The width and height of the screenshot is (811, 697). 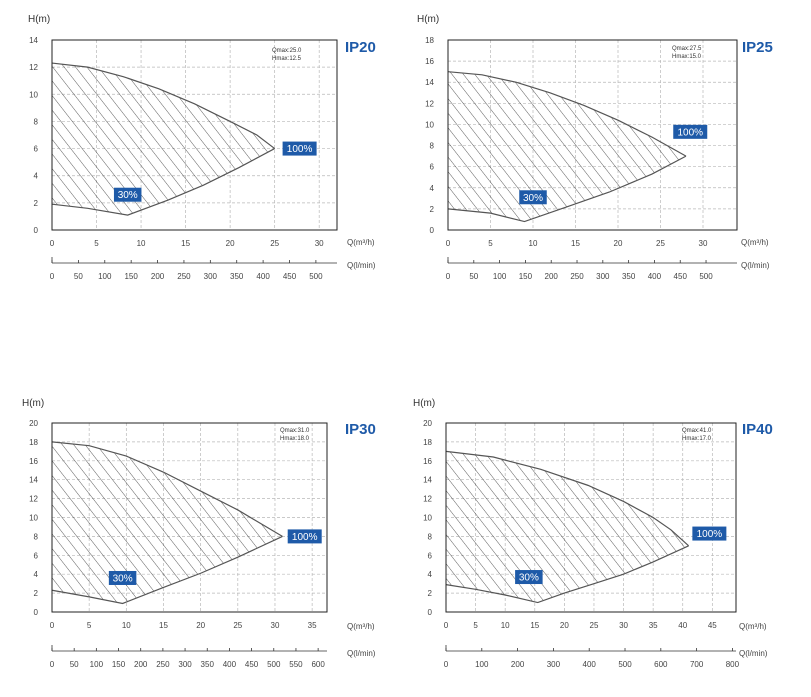 What do you see at coordinates (163, 106) in the screenshot?
I see `curve-upper` at bounding box center [163, 106].